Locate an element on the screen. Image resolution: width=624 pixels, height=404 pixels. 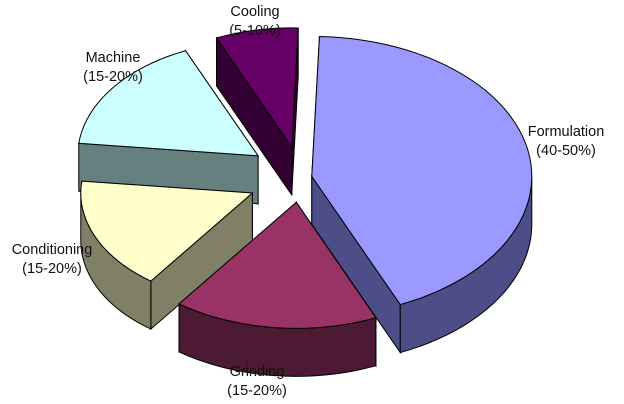
slice-label-machine-name: Machine is located at coordinates (113, 58).